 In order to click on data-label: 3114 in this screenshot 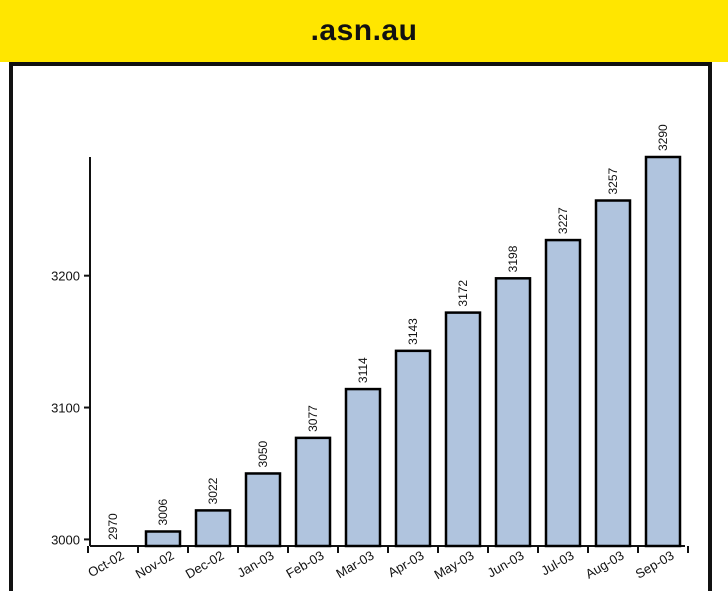, I will do `click(363, 370)`.